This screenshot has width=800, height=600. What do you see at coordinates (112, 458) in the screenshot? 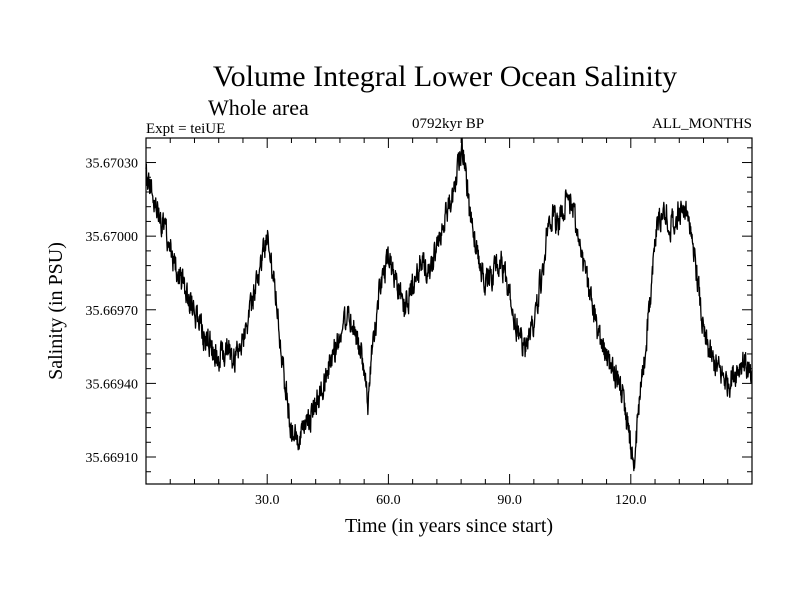
I see `y-tick-label: 35.66910` at bounding box center [112, 458].